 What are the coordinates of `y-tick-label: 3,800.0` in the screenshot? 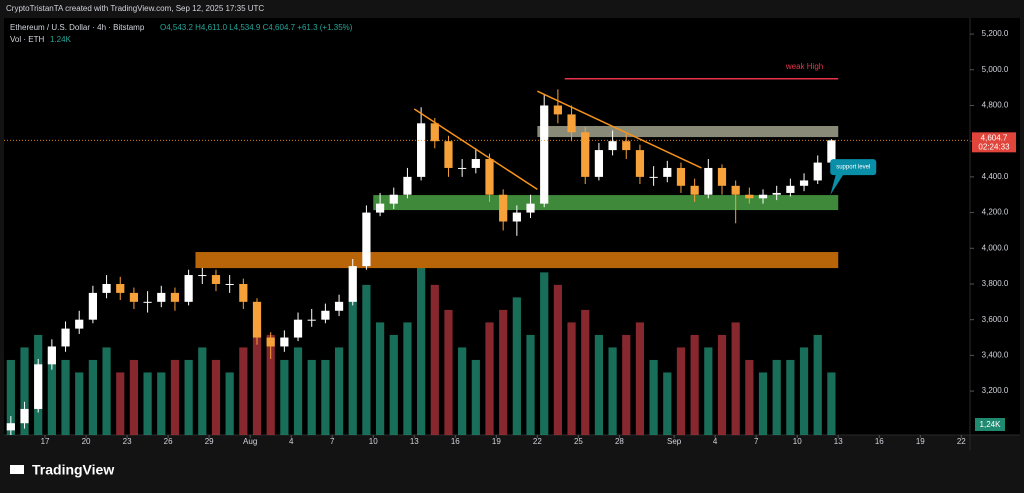 It's located at (995, 283).